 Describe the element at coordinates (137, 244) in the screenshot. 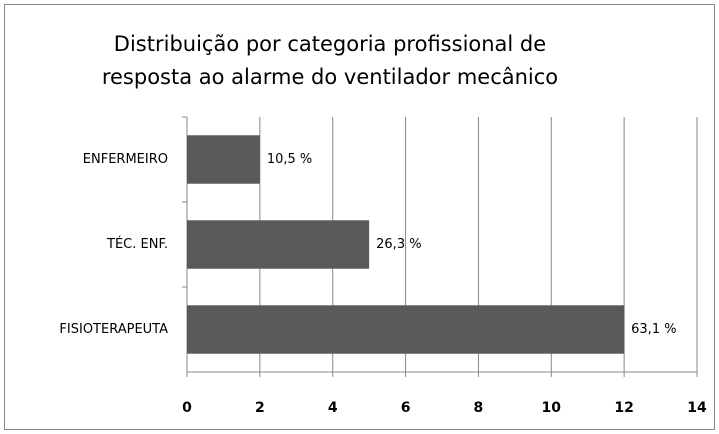

I see `y-tick-label: TÉC. ENF.` at that location.